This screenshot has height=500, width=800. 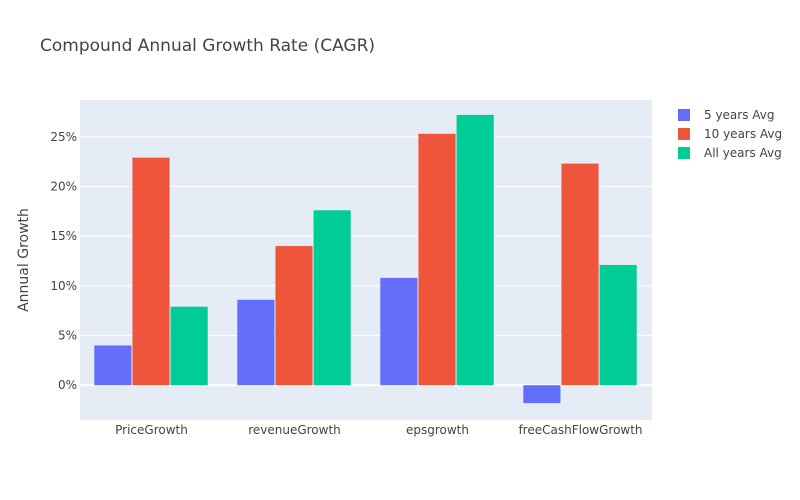 I want to click on y-tick-label: 15%, so click(x=63, y=236).